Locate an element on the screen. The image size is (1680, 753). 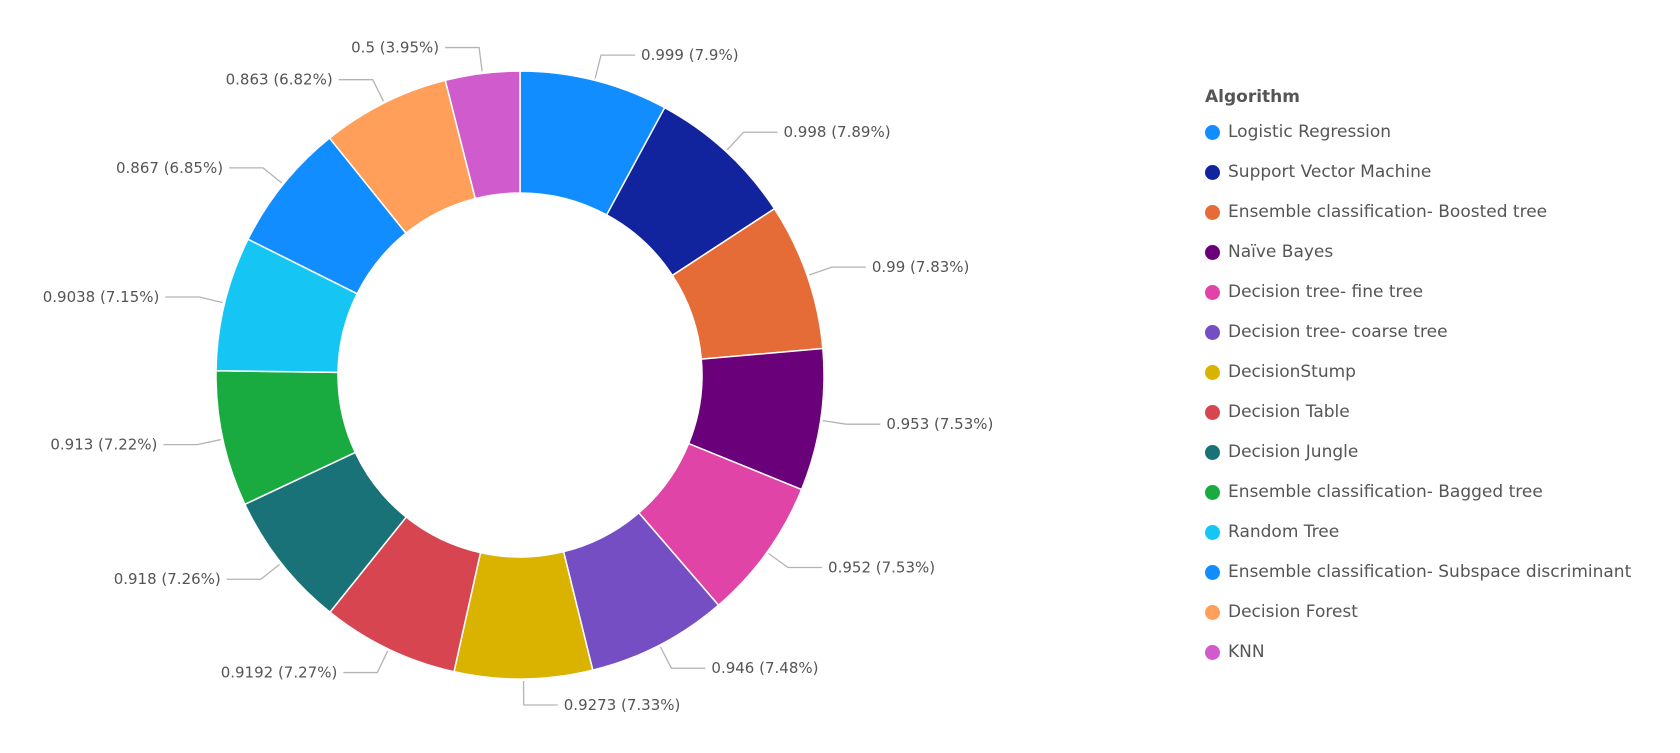
legend-item: Decision Jungle is located at coordinates (1418, 452).